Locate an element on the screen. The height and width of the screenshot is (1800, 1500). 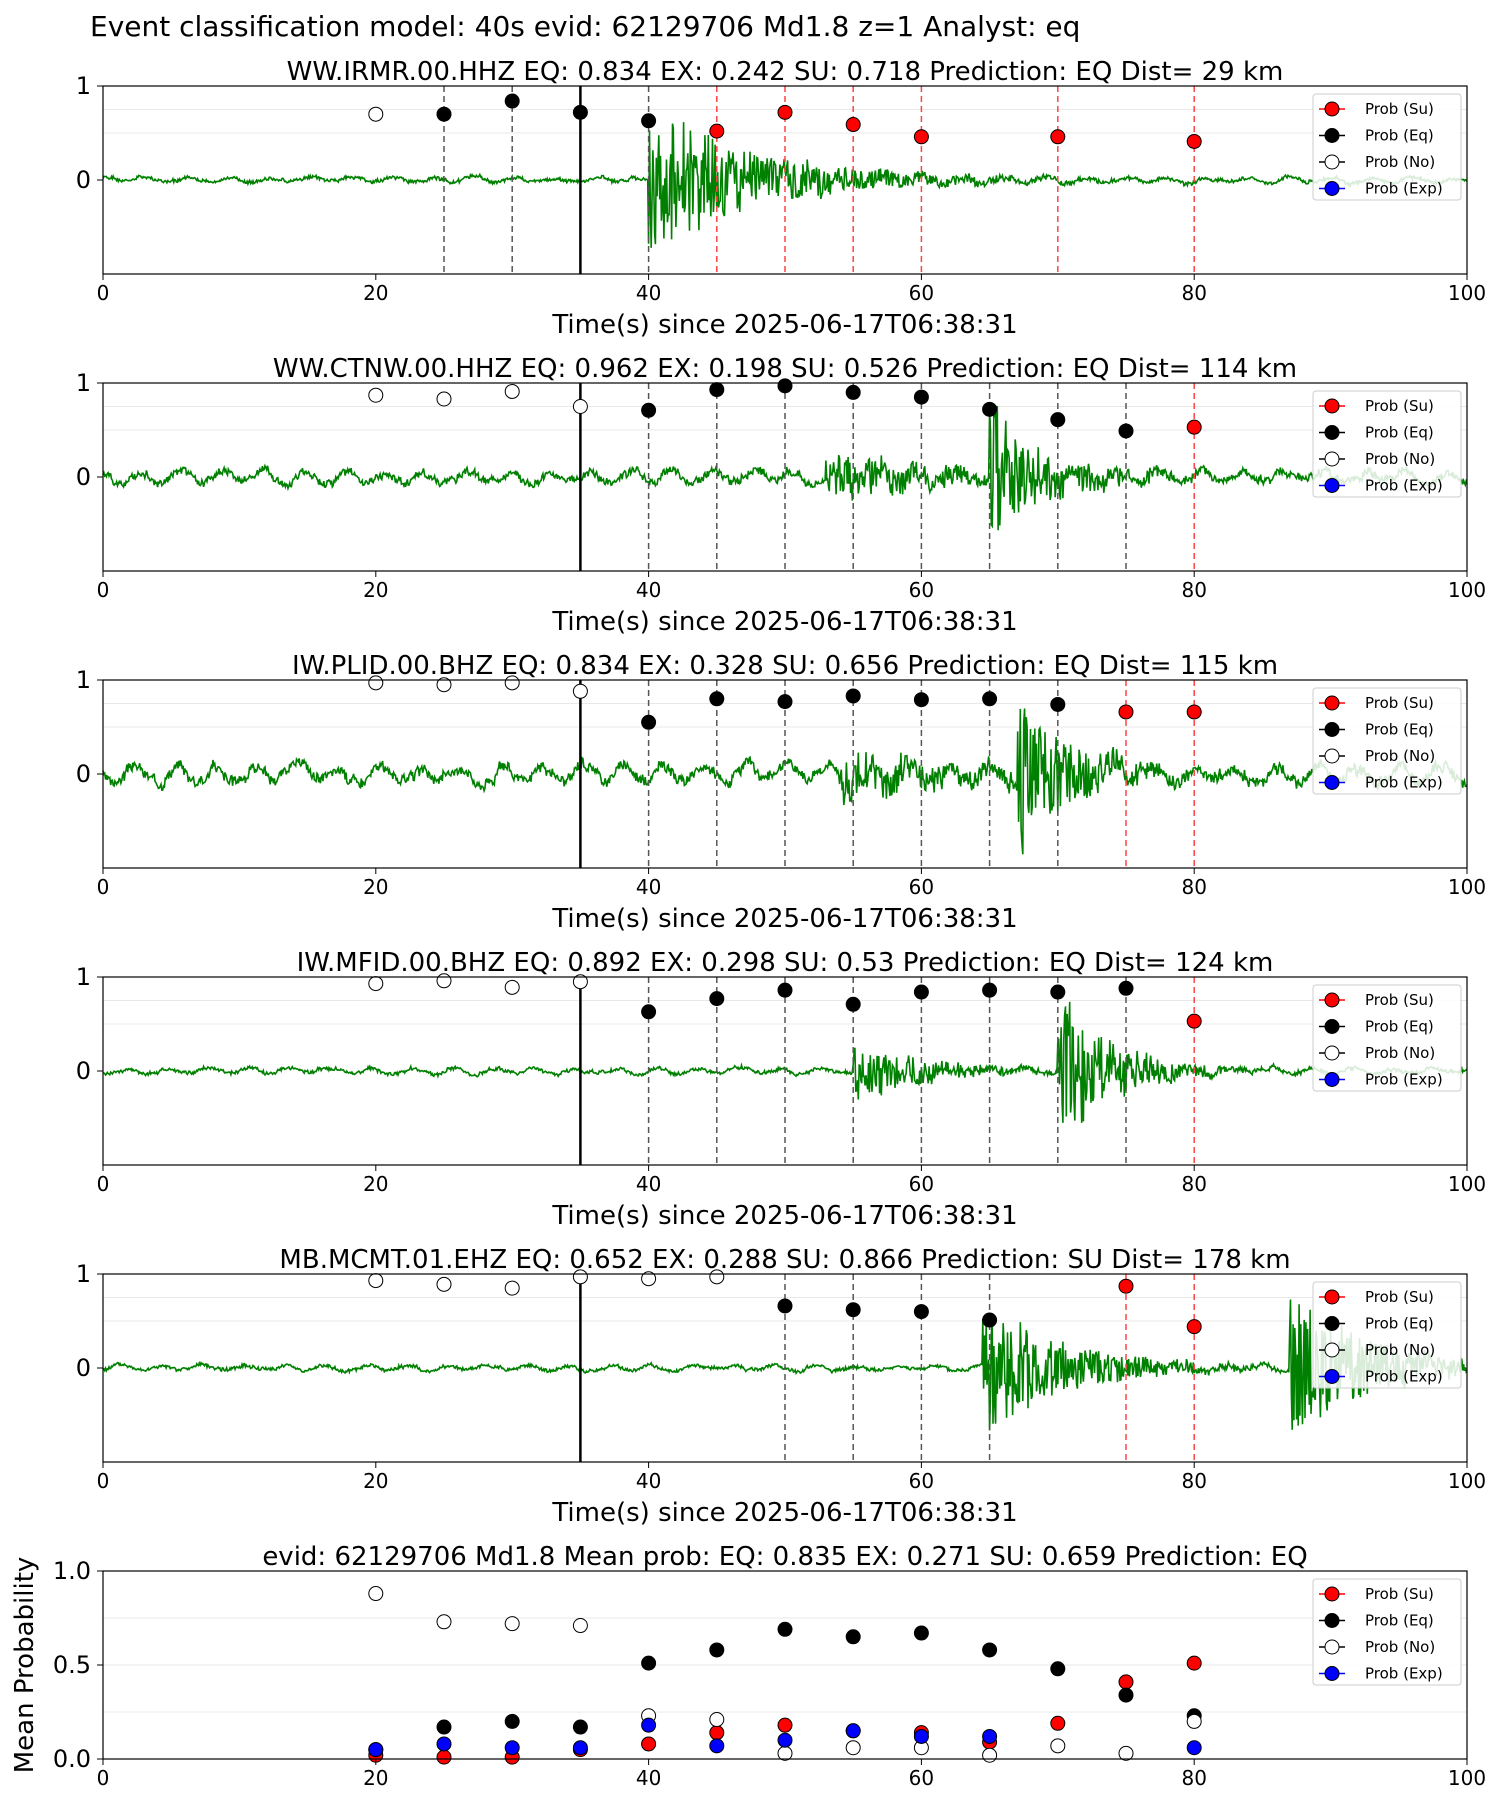
x-tick-label: 100 is located at coordinates (1467, 293).